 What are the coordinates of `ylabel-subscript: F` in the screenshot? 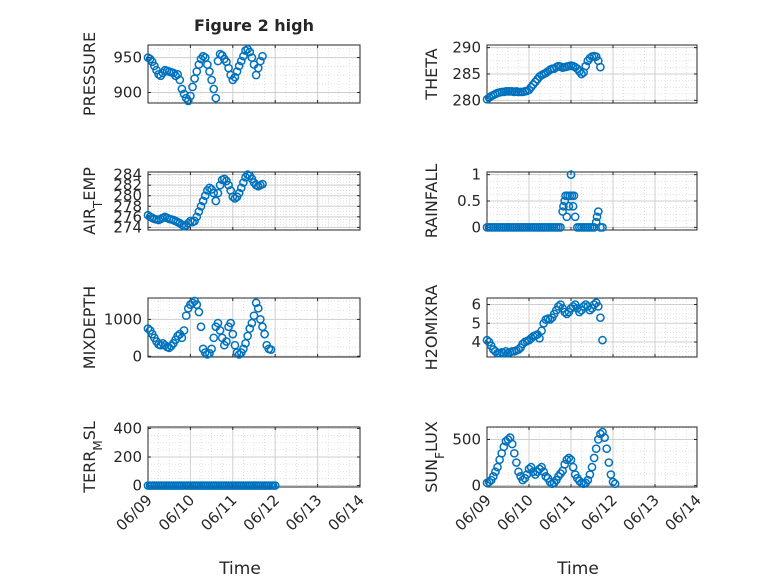 It's located at (440, 455).